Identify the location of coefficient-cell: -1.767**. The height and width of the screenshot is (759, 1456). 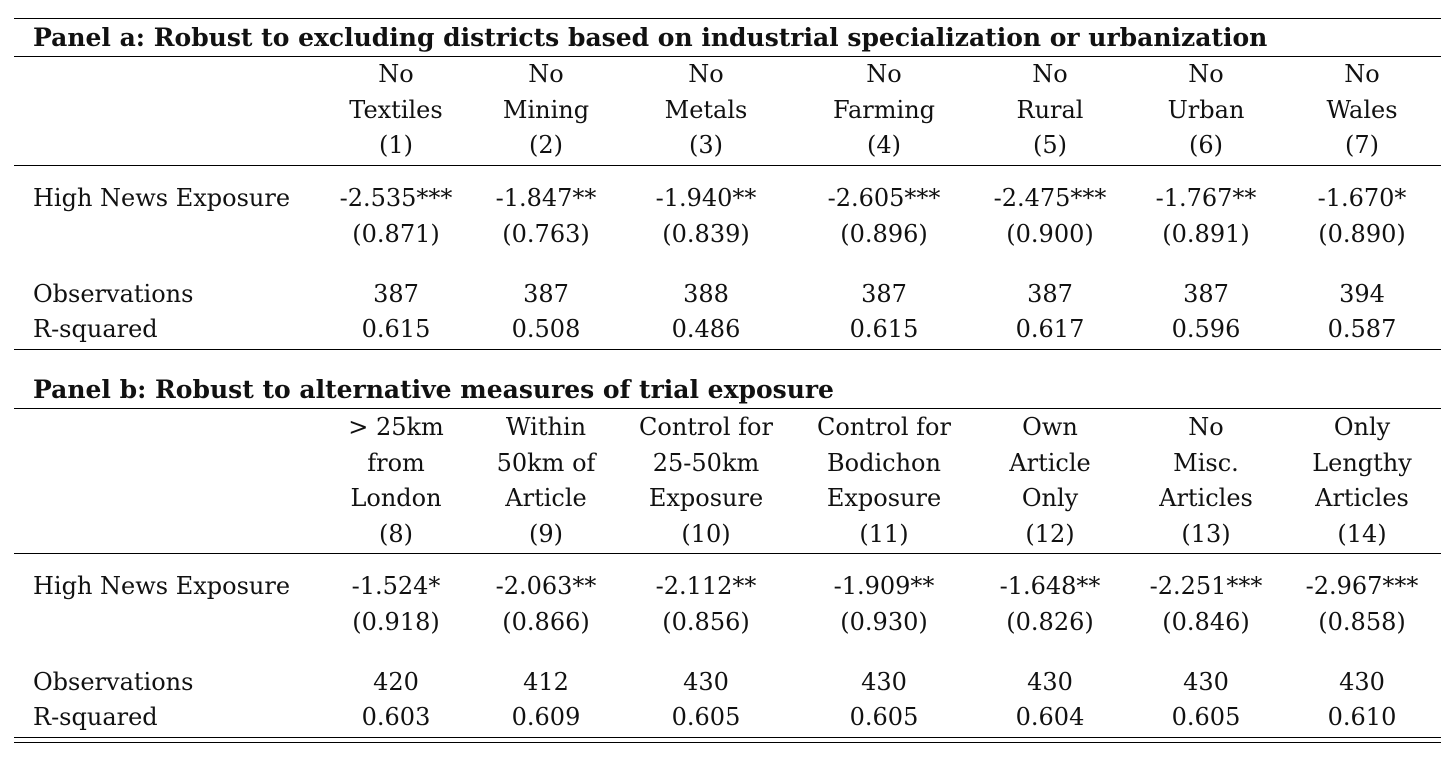
(1206, 198).